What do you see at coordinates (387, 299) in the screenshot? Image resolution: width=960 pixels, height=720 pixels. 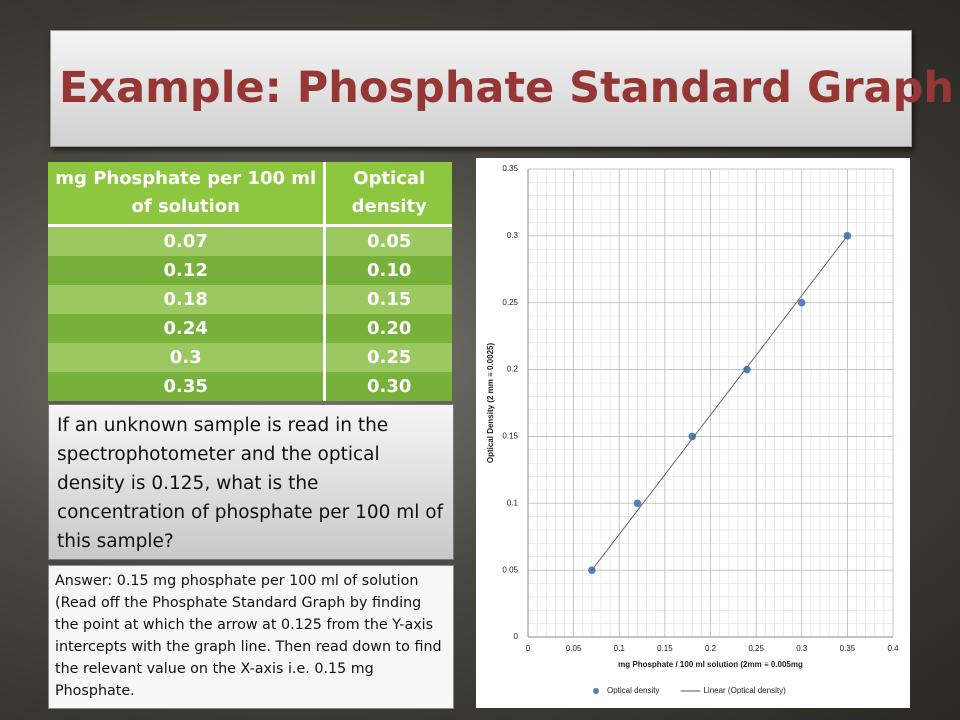 I see `table-cell: 0.15` at bounding box center [387, 299].